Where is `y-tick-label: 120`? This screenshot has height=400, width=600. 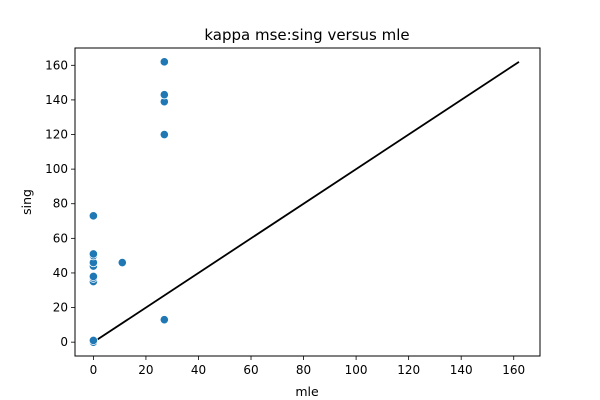 y-tick-label: 120 is located at coordinates (56, 135).